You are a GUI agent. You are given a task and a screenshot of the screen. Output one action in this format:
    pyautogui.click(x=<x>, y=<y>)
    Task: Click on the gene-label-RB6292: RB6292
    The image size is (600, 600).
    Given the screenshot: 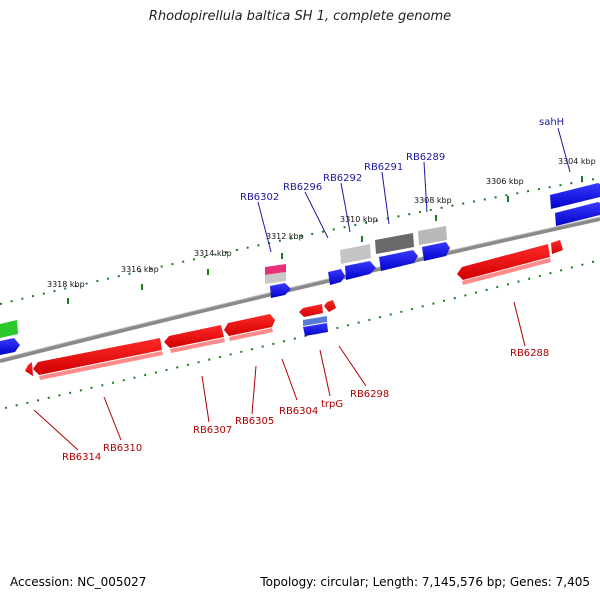 What is the action you would take?
    pyautogui.click(x=342, y=178)
    